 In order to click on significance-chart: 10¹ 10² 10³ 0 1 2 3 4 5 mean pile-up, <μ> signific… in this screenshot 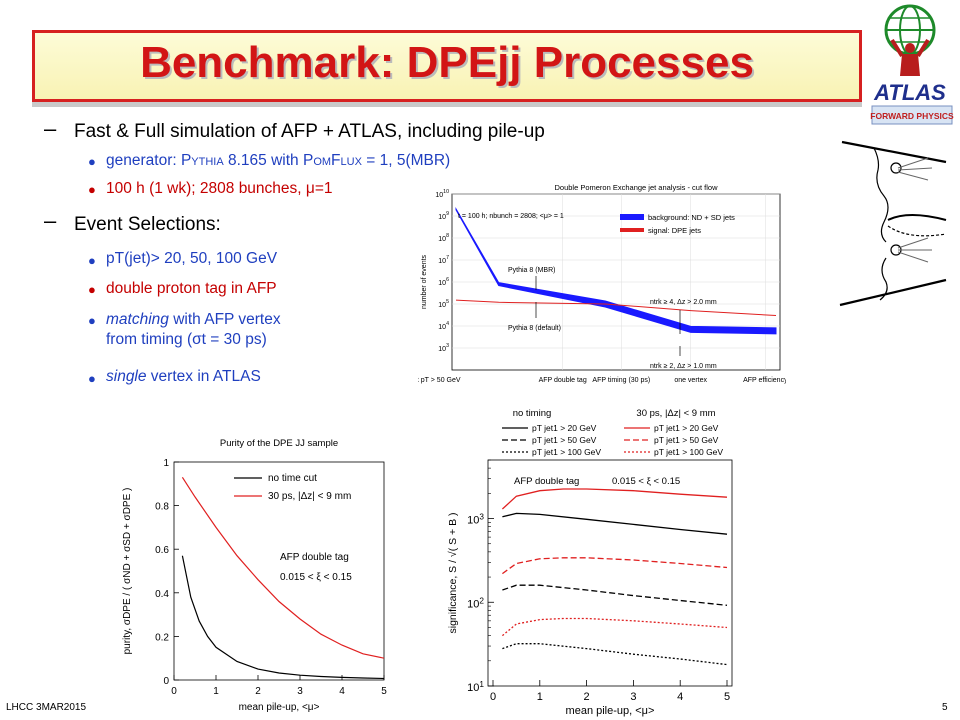, I will do `click(590, 562)`.